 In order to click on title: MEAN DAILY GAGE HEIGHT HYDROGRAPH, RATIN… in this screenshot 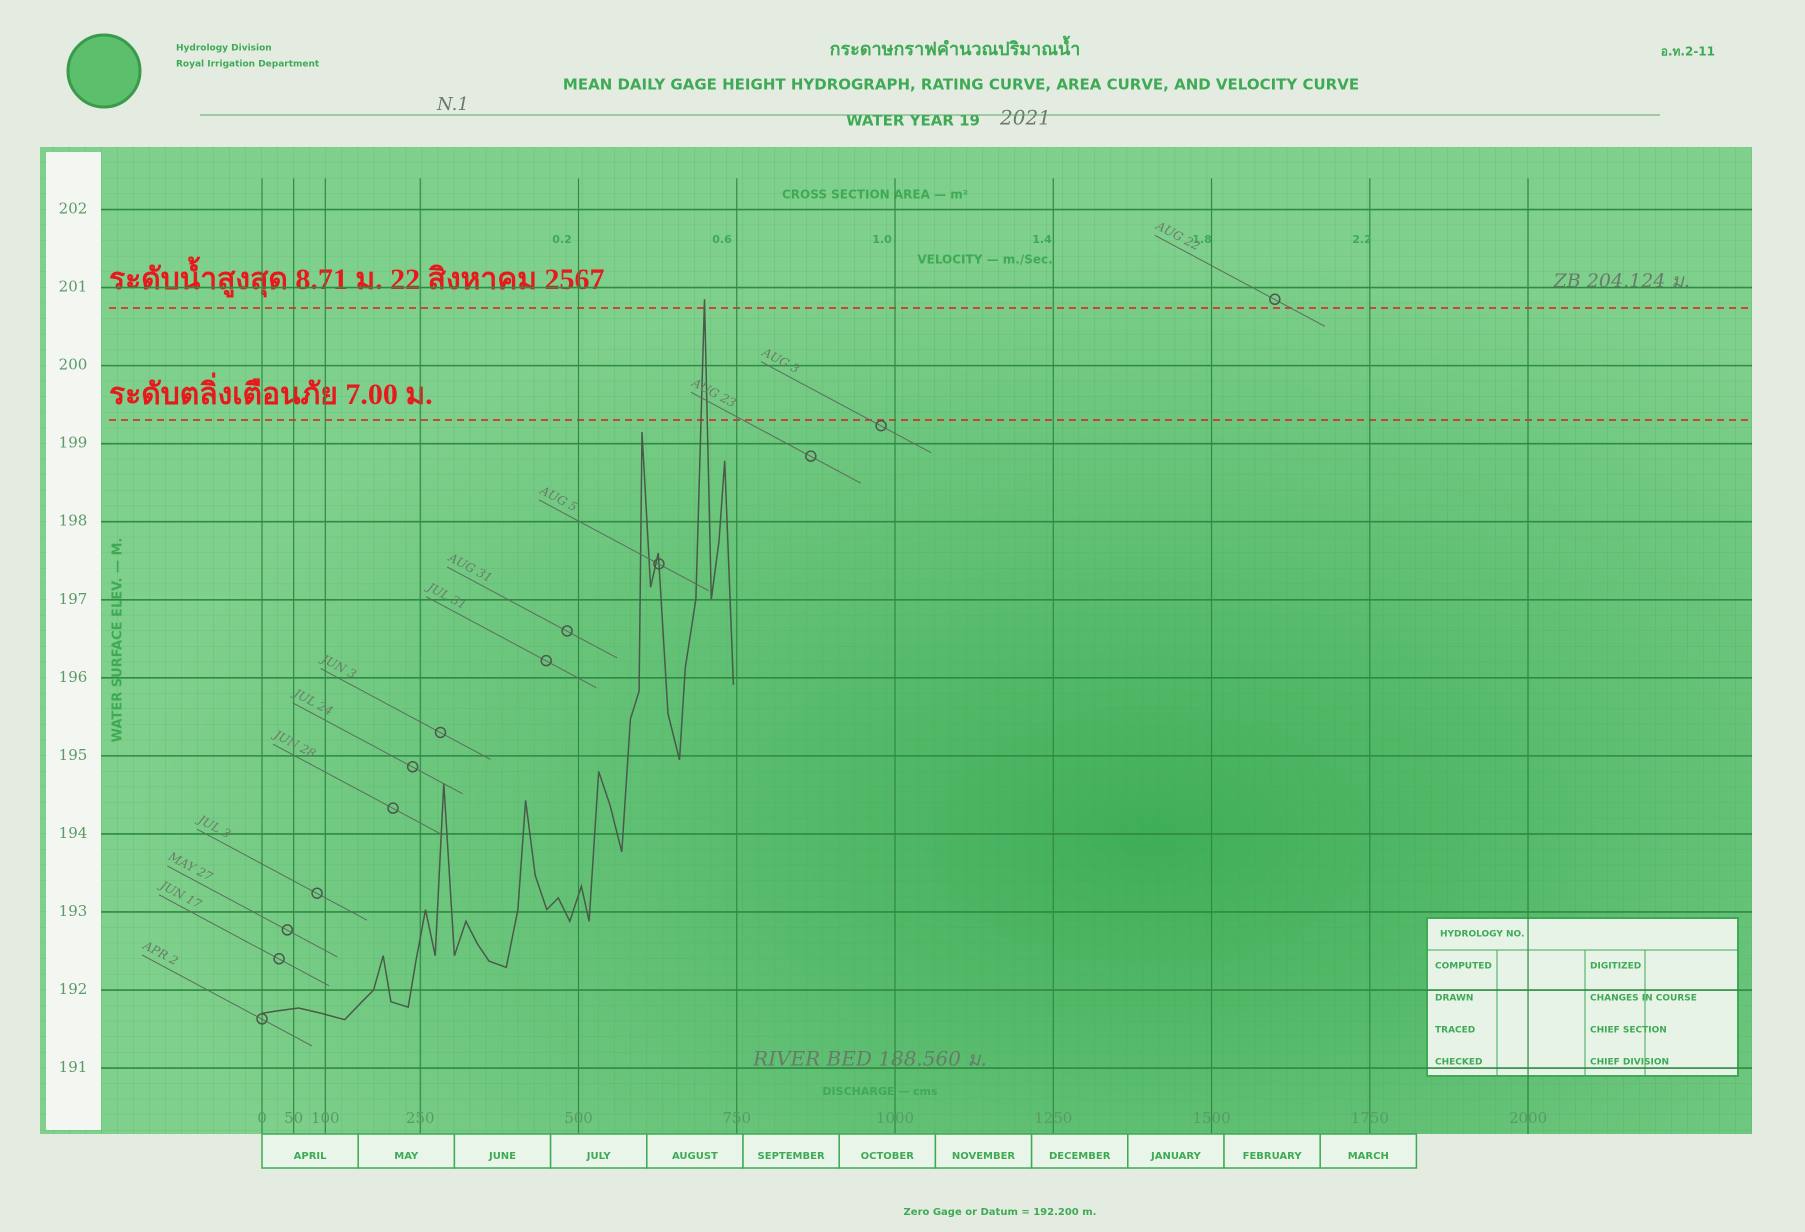, I will do `click(961, 85)`.